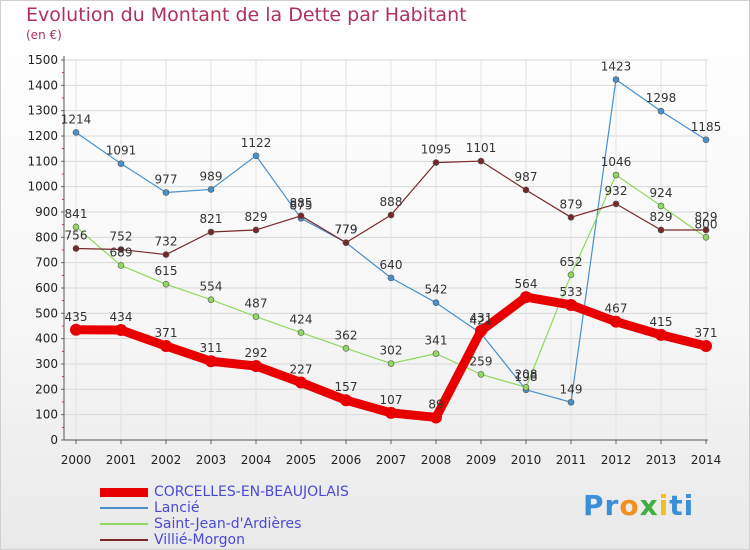 This screenshot has height=550, width=750. Describe the element at coordinates (436, 460) in the screenshot. I see `x-tick-label: 2008` at that location.